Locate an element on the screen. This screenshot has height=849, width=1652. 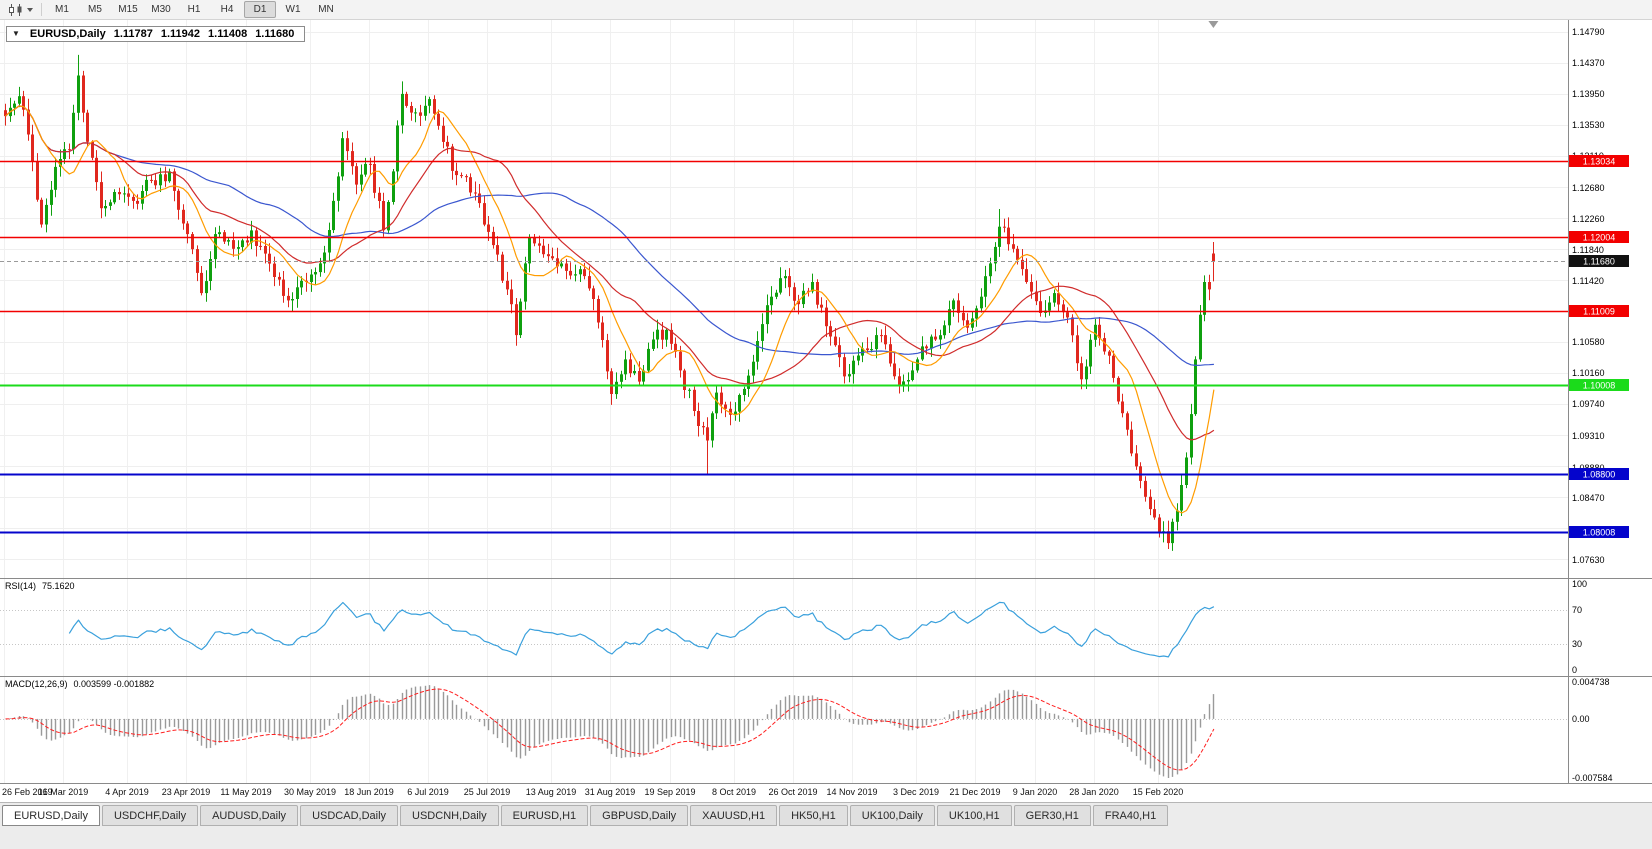
date-axis-label: 6 Jul 2019 is located at coordinates (428, 792).